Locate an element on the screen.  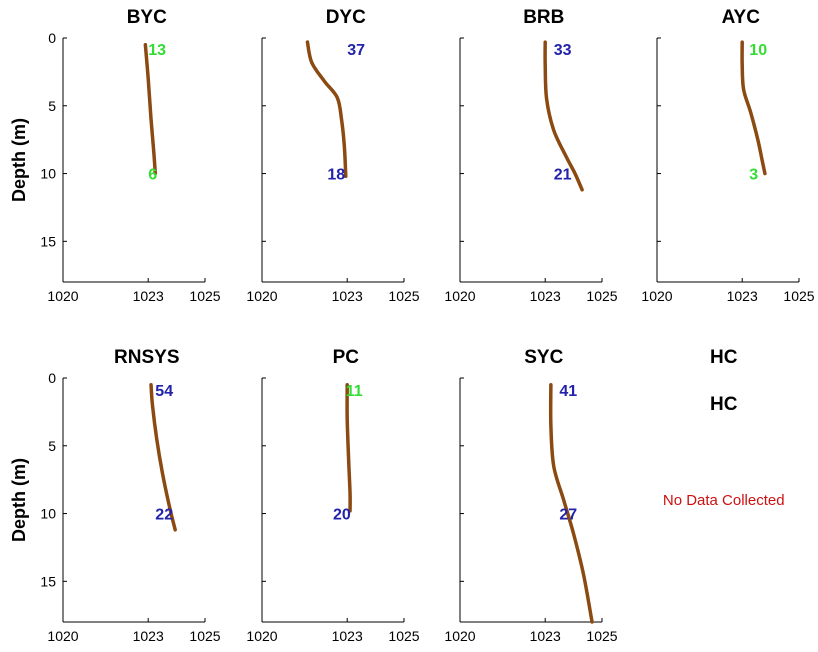
panel-title: RNSYS is located at coordinates (146, 357).